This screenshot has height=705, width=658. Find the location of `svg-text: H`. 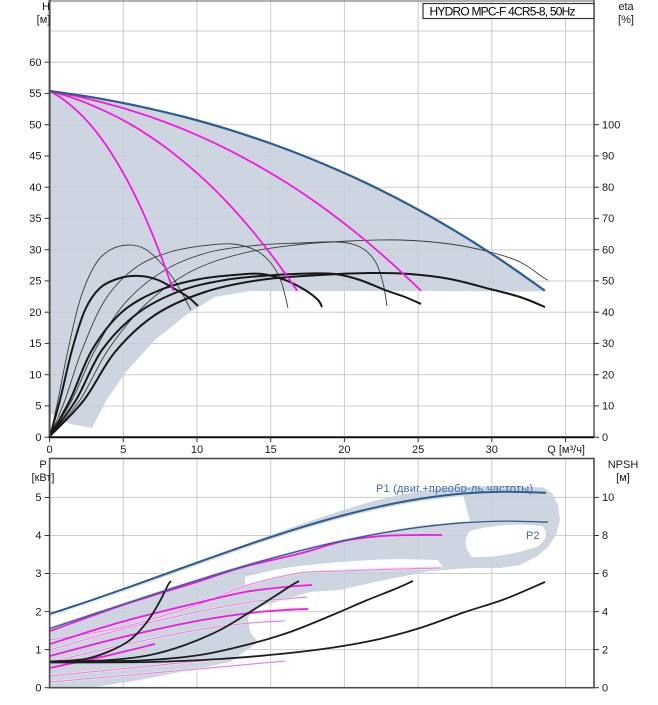

svg-text: H is located at coordinates (46, 7).